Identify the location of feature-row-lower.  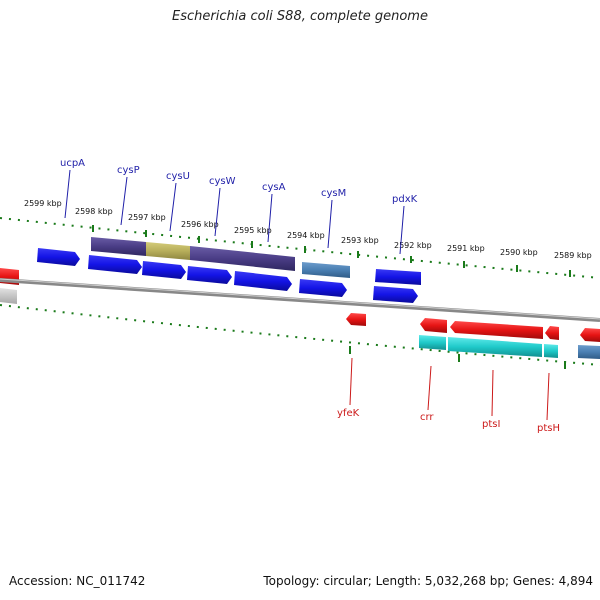
(509, 347).